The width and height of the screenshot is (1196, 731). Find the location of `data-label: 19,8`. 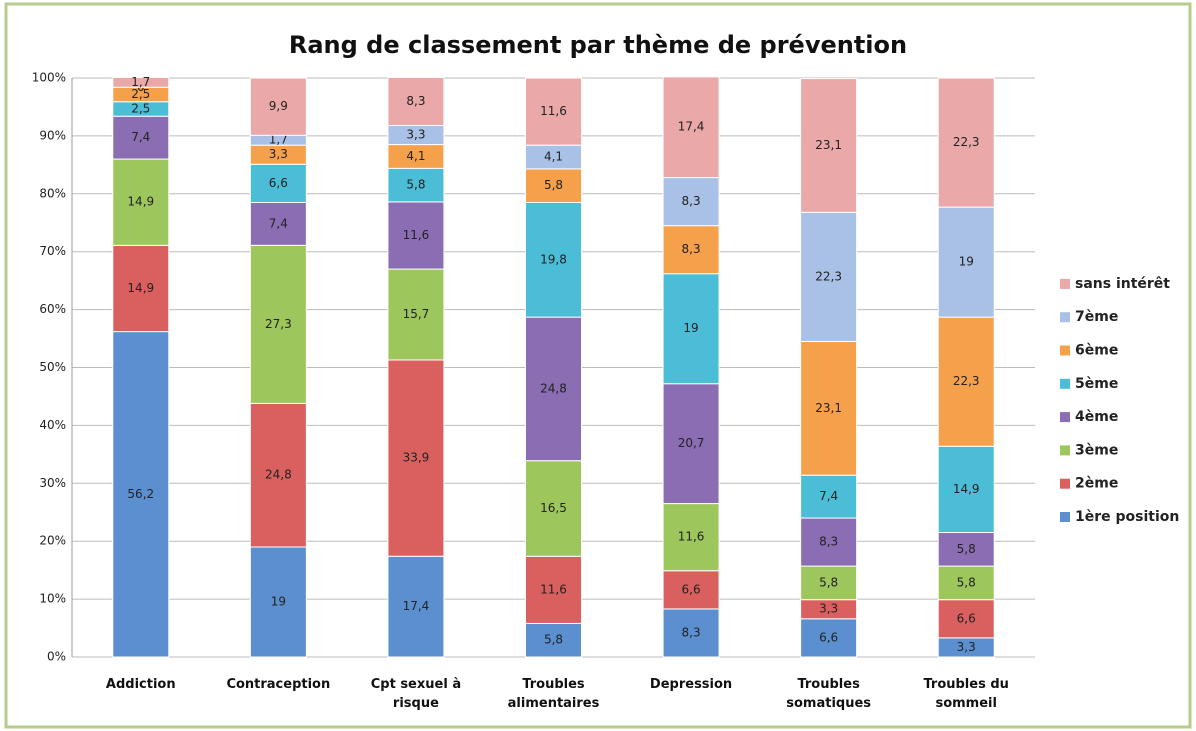

data-label: 19,8 is located at coordinates (553, 259).